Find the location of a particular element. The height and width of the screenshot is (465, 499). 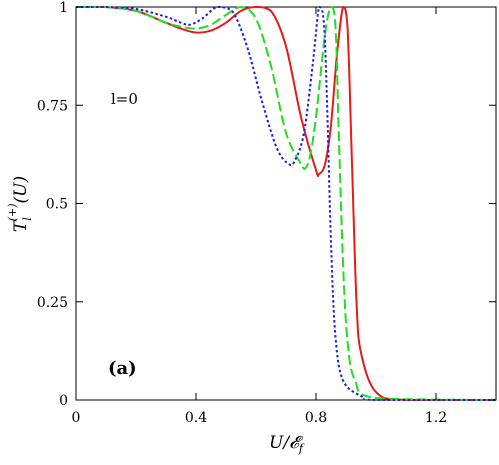

annotation-text: l=0 is located at coordinates (124, 99).